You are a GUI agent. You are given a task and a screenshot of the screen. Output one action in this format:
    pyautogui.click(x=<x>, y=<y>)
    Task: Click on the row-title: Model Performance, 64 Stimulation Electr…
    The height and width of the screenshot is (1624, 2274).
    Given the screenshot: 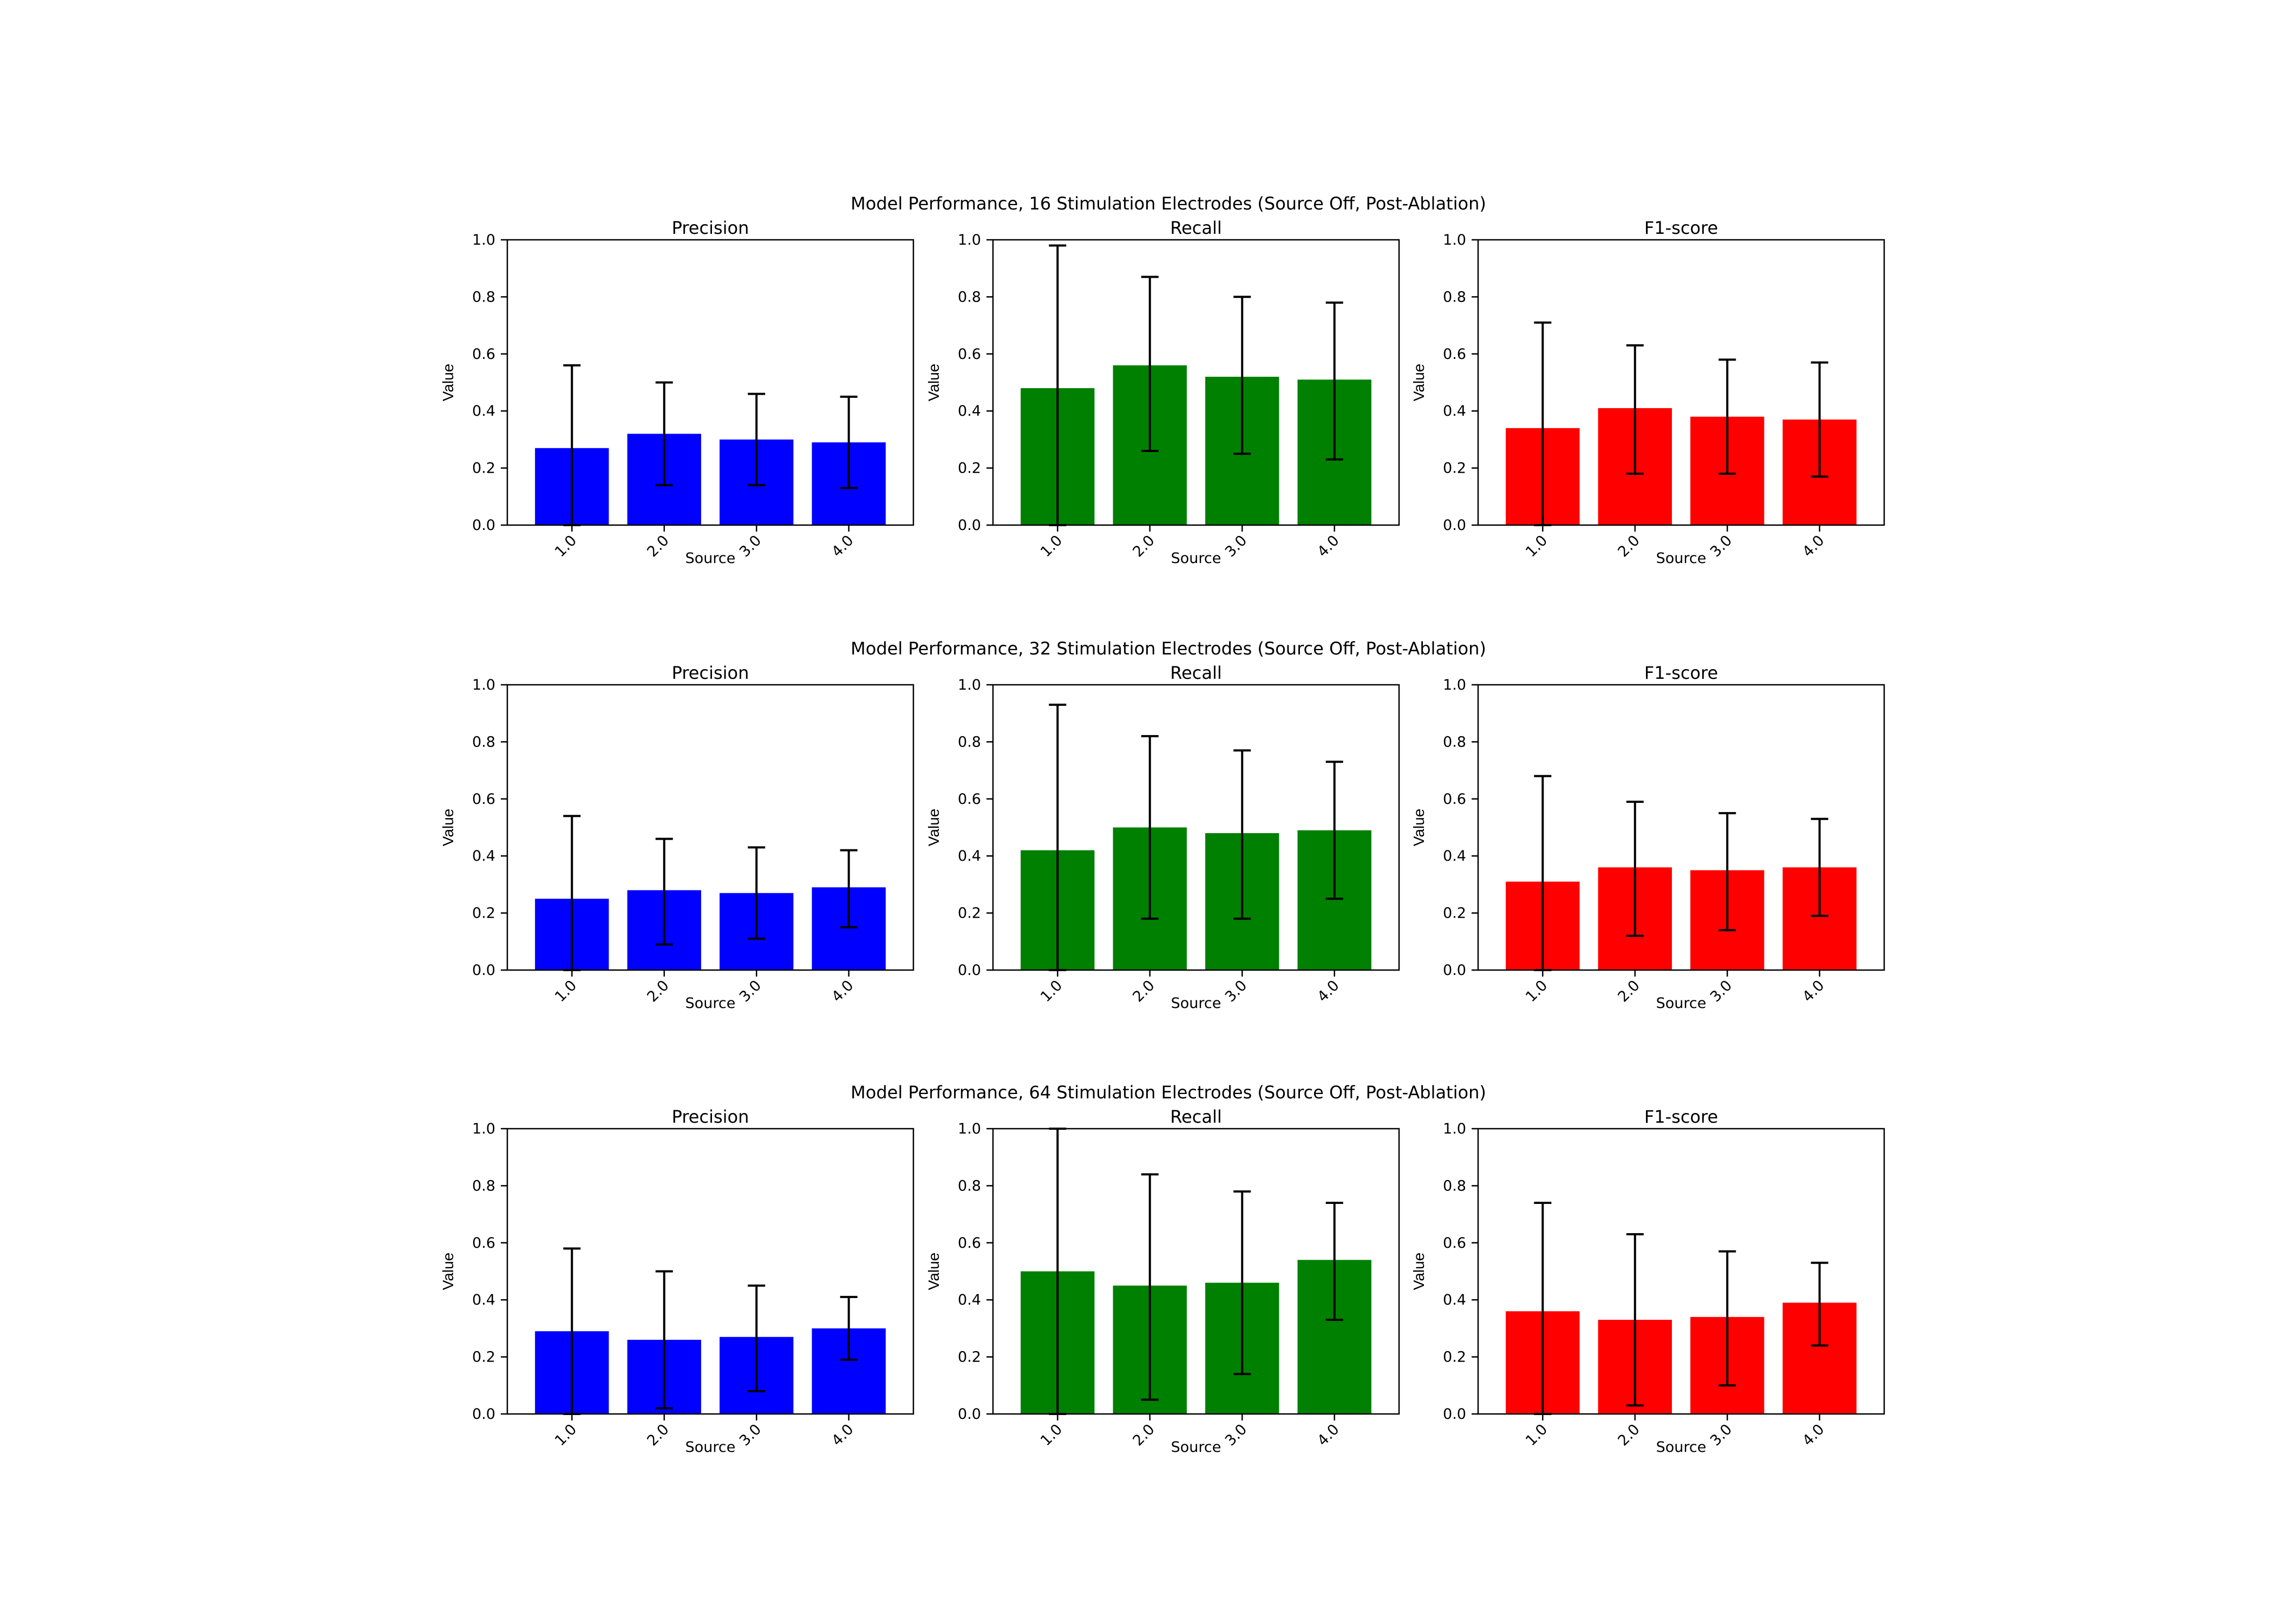 What is the action you would take?
    pyautogui.click(x=1168, y=1092)
    